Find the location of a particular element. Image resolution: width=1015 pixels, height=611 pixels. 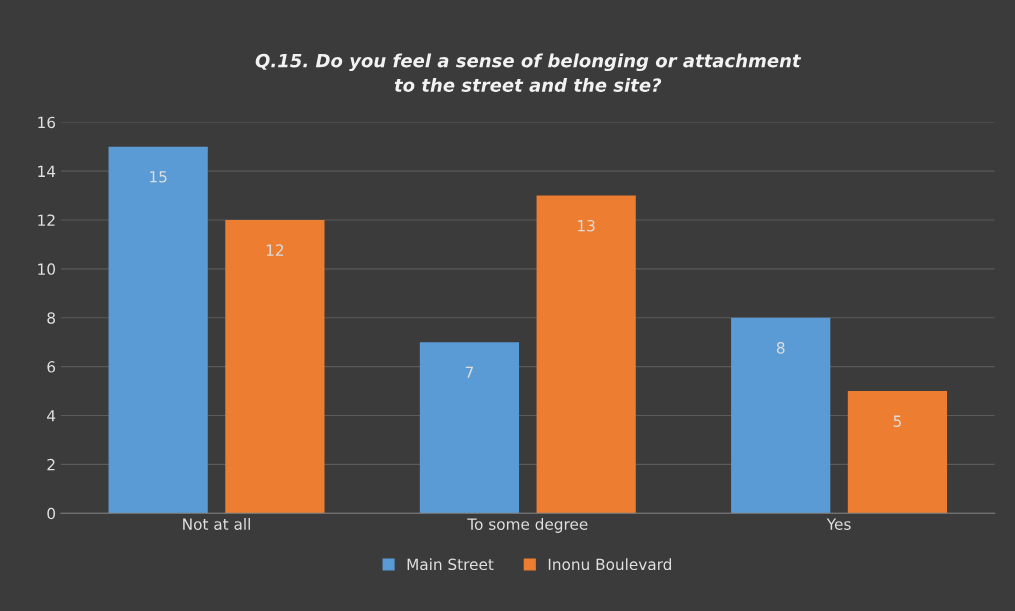

x-tick-label: Yes is located at coordinates (838, 524).